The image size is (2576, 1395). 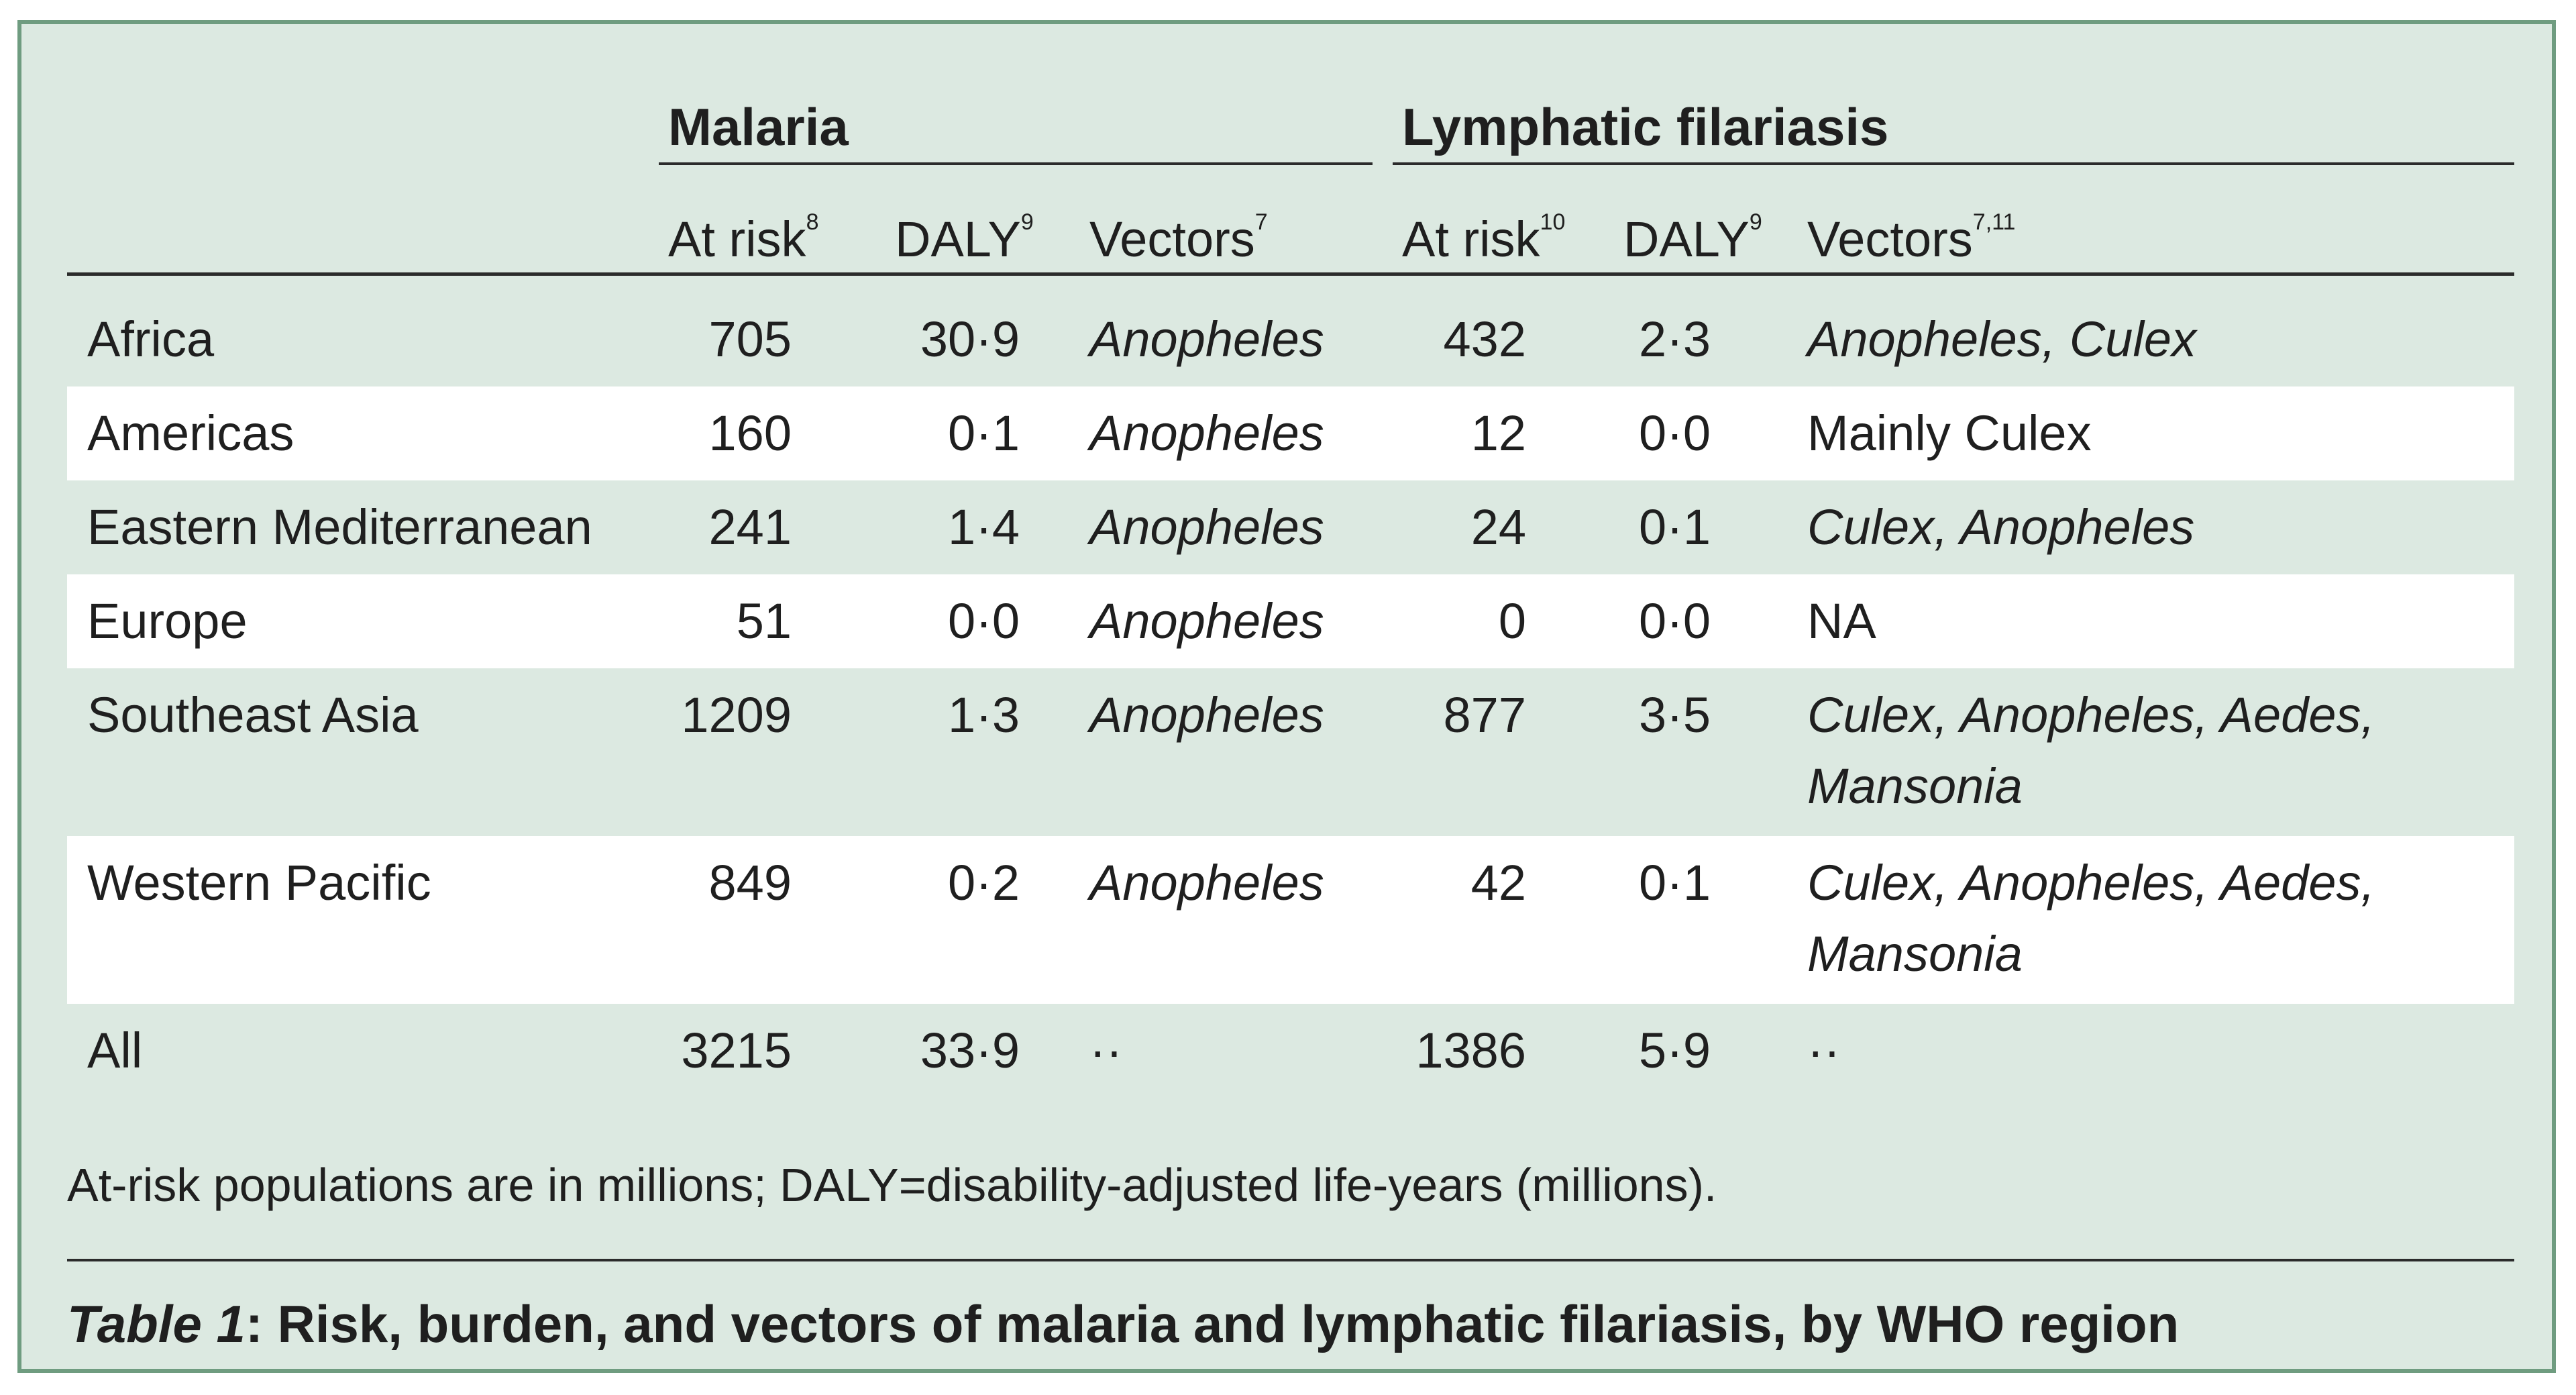 What do you see at coordinates (1016, 163) in the screenshot?
I see `group-rule-malaria` at bounding box center [1016, 163].